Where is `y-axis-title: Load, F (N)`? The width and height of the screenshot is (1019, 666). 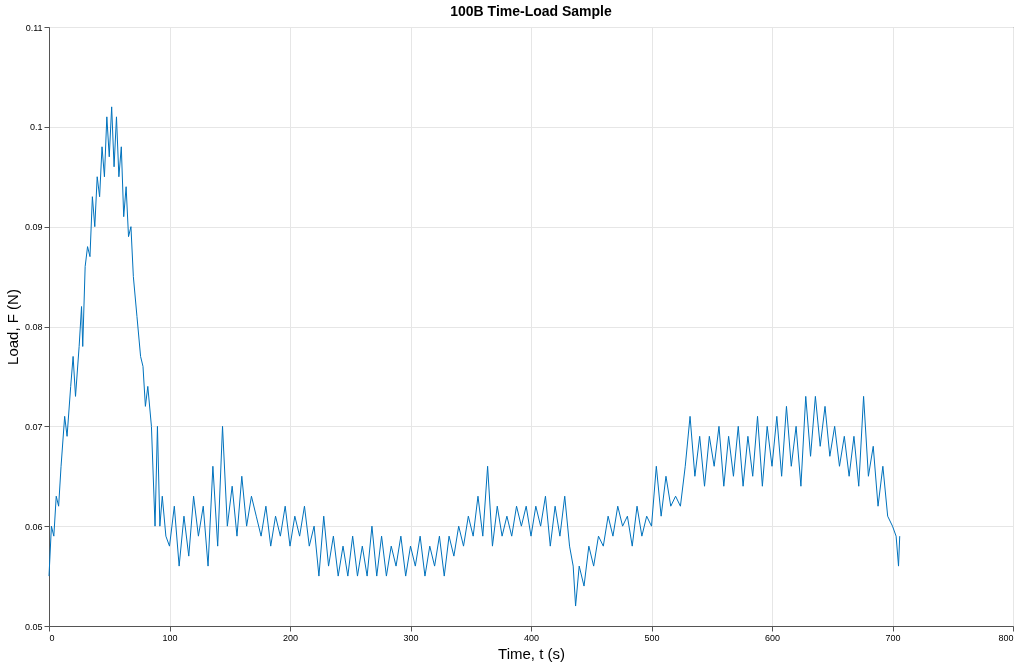
y-axis-title: Load, F (N) is located at coordinates (12, 327).